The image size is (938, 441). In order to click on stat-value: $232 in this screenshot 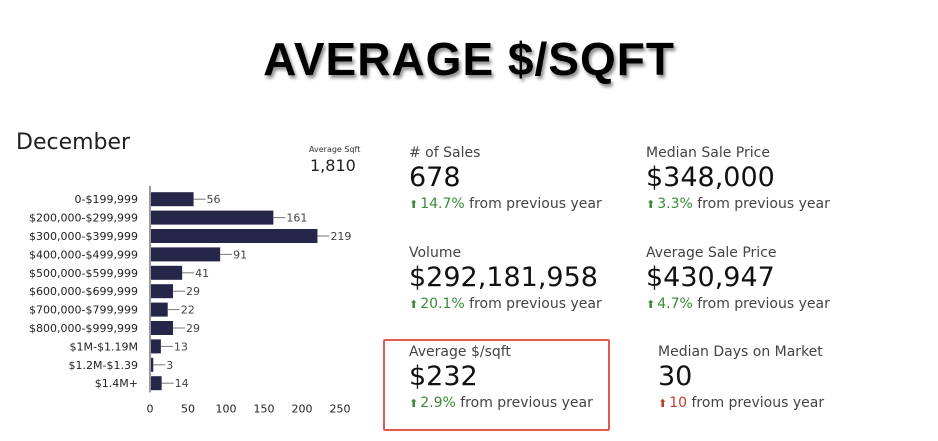, I will do `click(443, 376)`.